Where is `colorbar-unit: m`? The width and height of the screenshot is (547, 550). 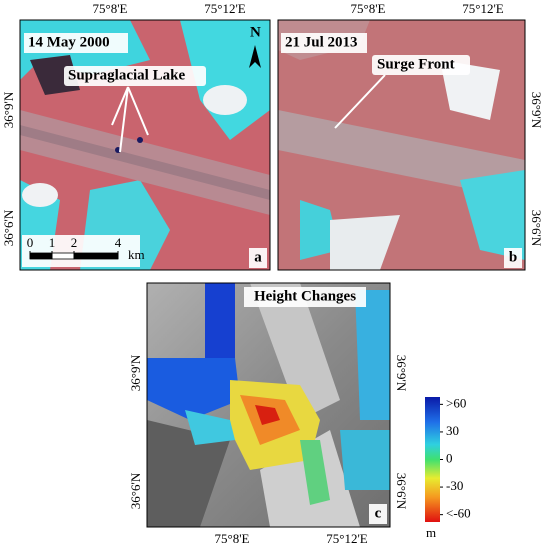 colorbar-unit: m is located at coordinates (431, 532).